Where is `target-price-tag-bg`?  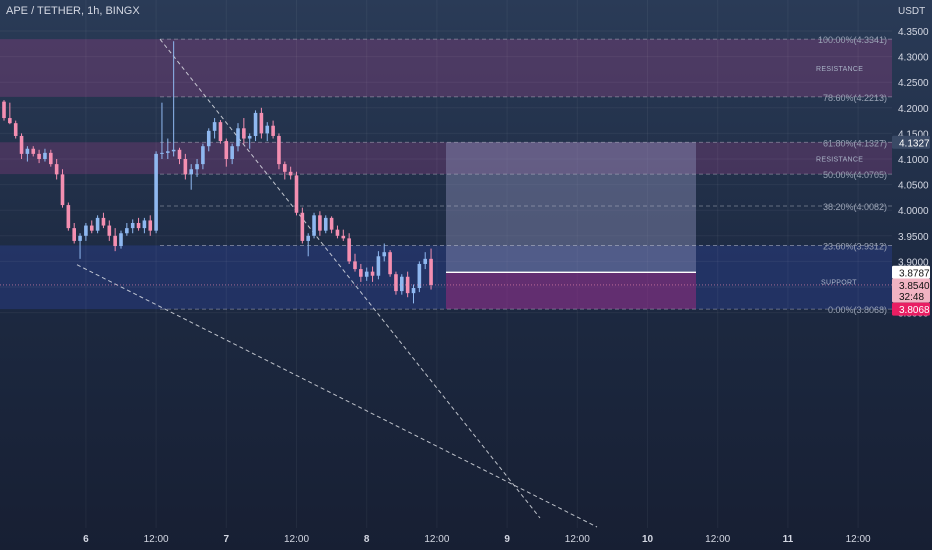
target-price-tag-bg is located at coordinates (911, 142).